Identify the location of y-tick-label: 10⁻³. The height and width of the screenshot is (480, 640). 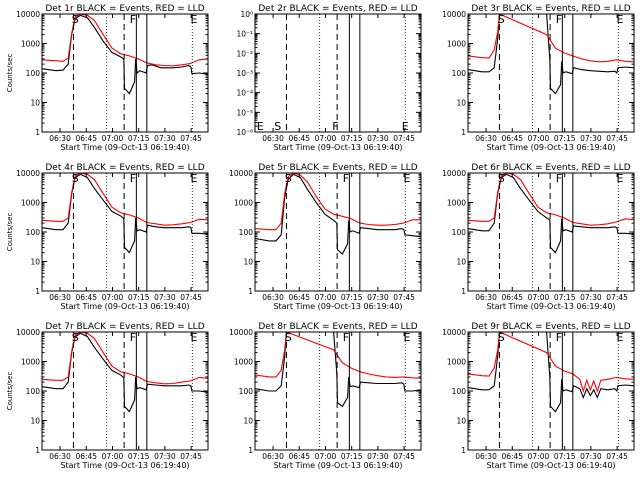
(244, 73).